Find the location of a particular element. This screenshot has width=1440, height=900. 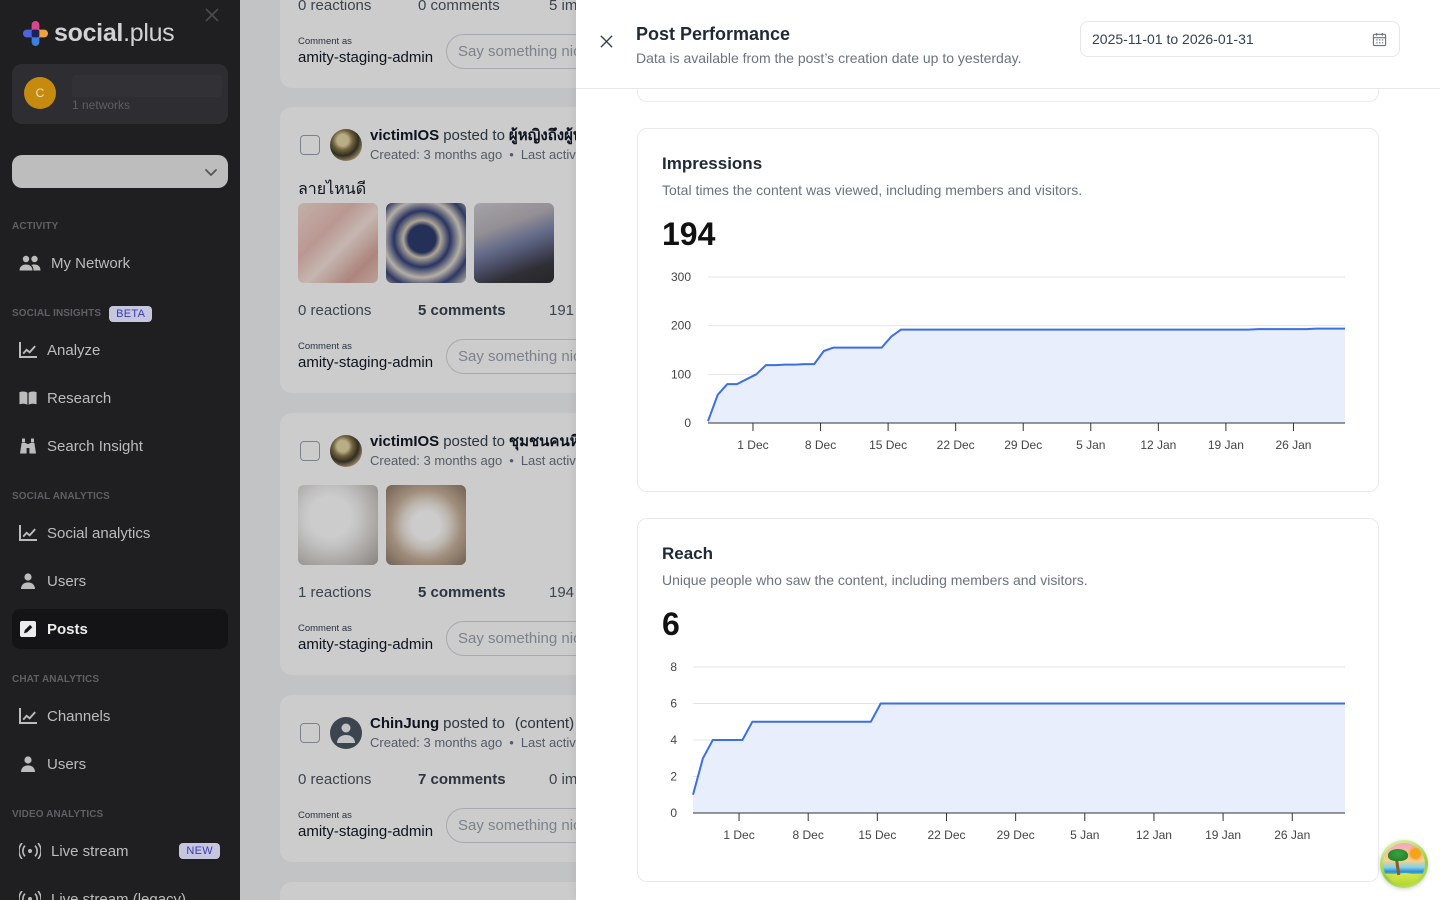

section-label-text: ACTIVITY is located at coordinates (35, 226).